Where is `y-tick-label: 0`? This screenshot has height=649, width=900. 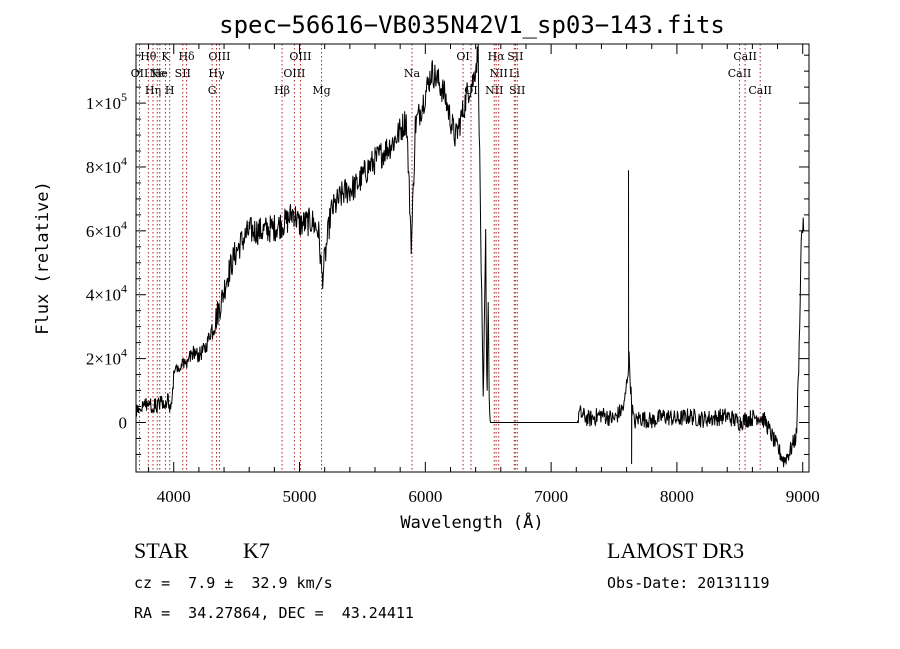 y-tick-label: 0 is located at coordinates (123, 422).